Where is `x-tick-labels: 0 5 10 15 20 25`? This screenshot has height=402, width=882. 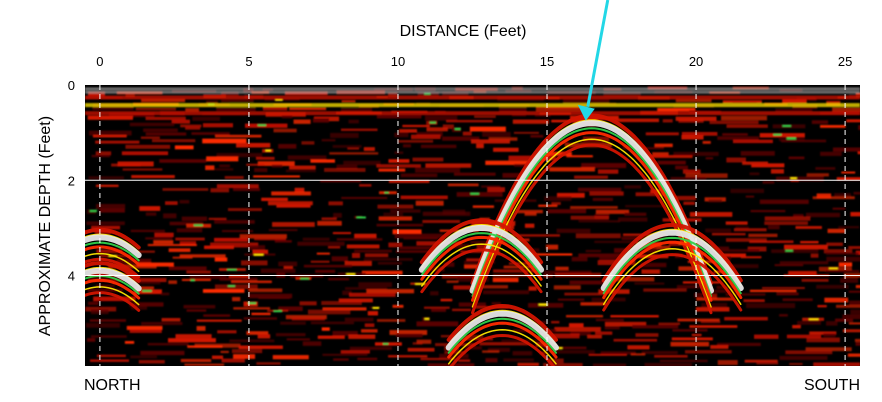 x-tick-labels: 0 5 10 15 20 25 is located at coordinates (474, 61).